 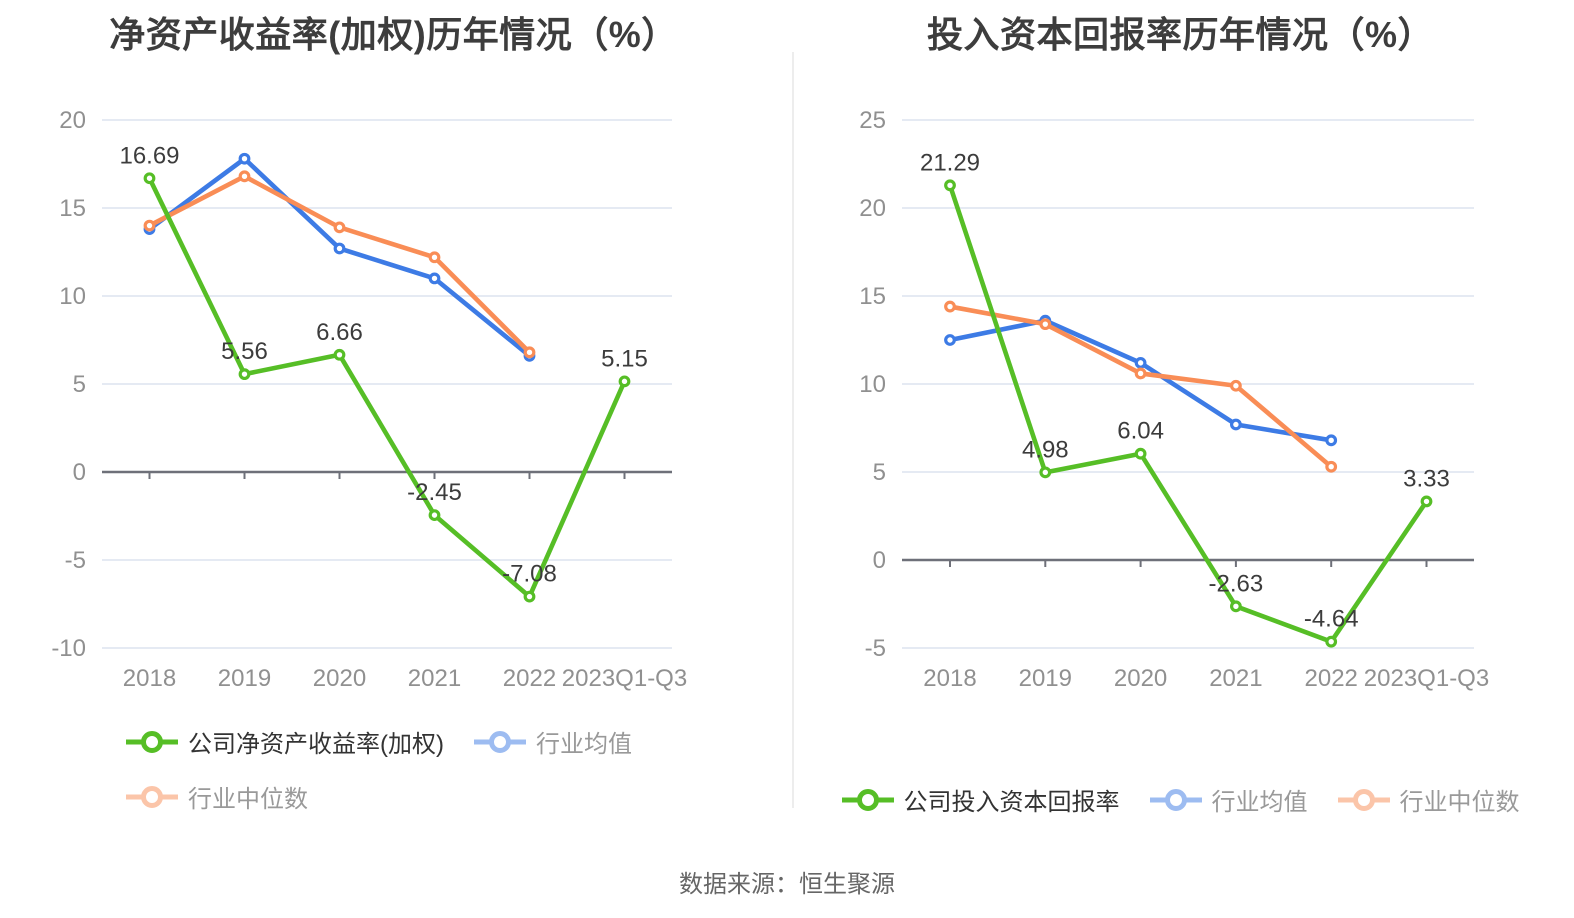 What do you see at coordinates (1236, 606) in the screenshot?
I see `point-company-roic-2021` at bounding box center [1236, 606].